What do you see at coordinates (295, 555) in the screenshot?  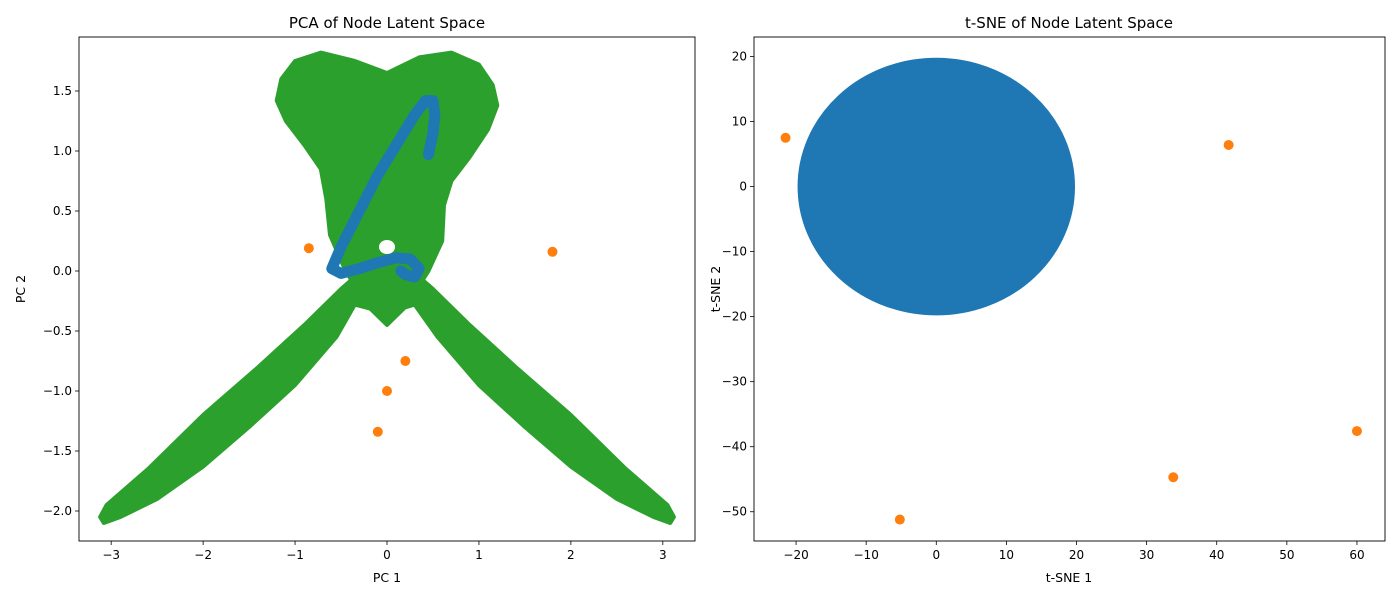 I see `x-tick-label: −1` at bounding box center [295, 555].